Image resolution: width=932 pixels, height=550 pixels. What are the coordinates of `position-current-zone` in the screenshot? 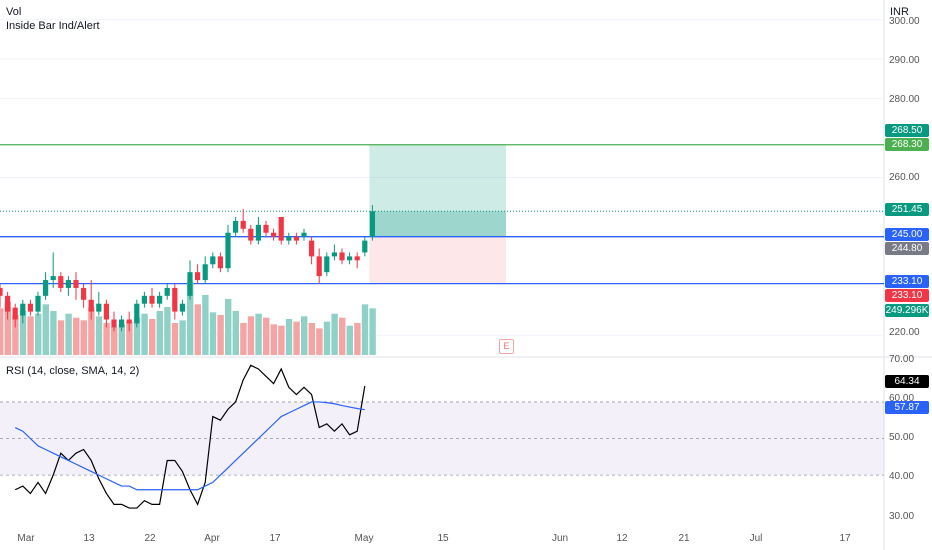 It's located at (437, 224).